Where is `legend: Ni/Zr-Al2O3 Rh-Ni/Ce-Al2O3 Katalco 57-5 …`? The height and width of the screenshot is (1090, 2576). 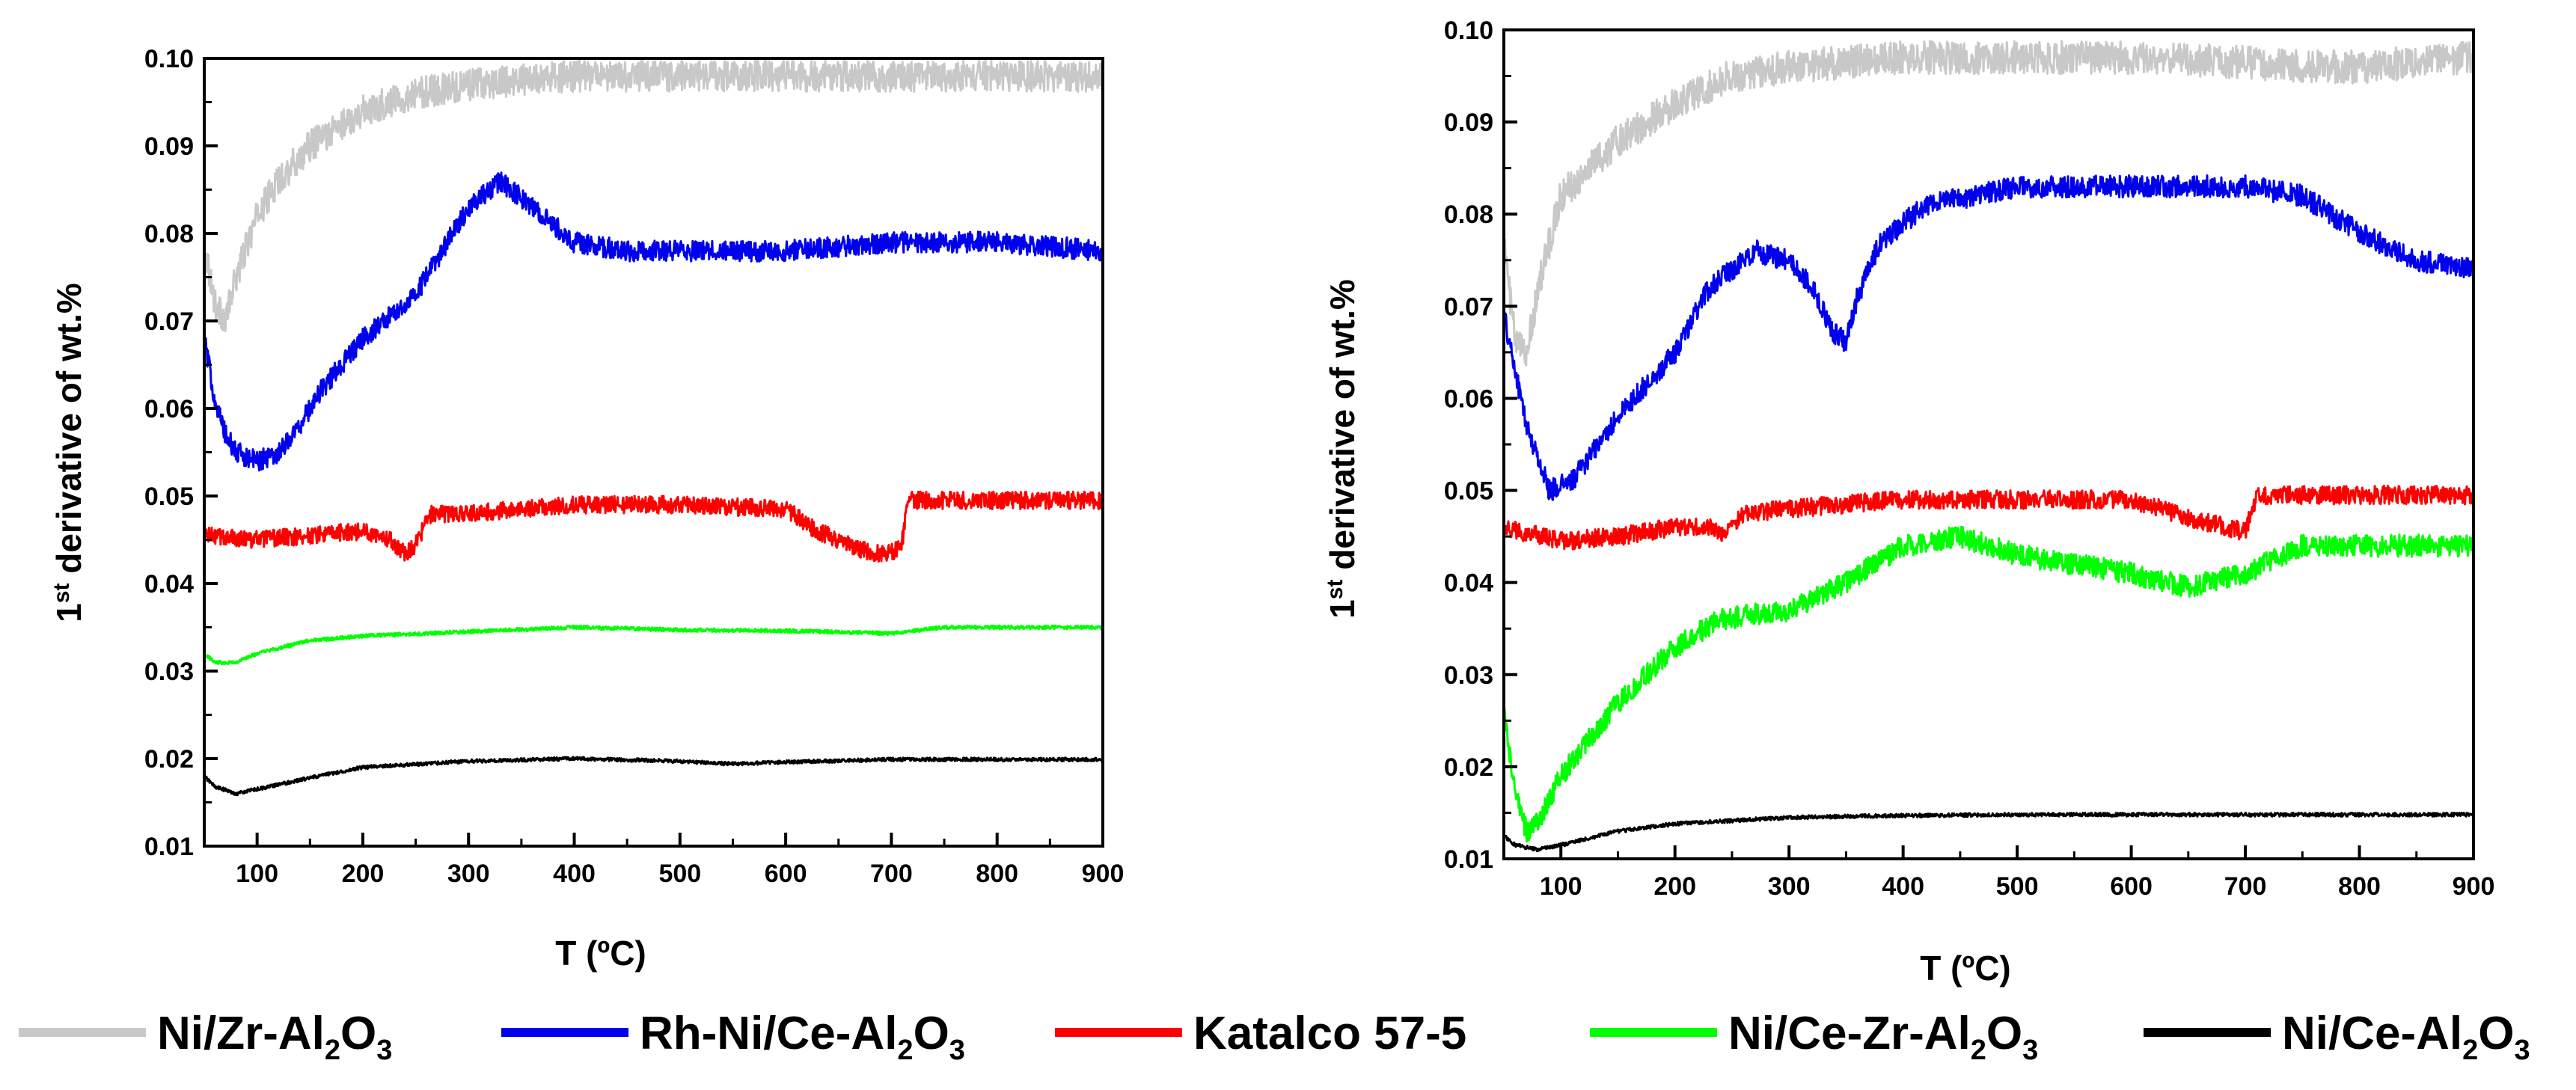
legend: Ni/Zr-Al2O3 Rh-Ni/Ce-Al2O3 Katalco 57-5 … is located at coordinates (1274, 1037).